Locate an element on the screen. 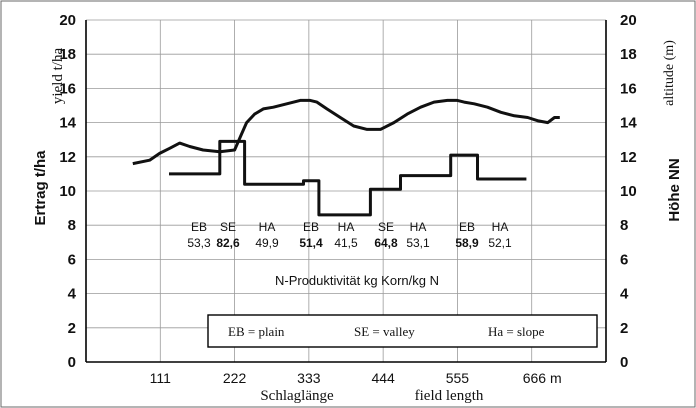 The height and width of the screenshot is (408, 696). y-tick-label-right: 16 is located at coordinates (628, 88).